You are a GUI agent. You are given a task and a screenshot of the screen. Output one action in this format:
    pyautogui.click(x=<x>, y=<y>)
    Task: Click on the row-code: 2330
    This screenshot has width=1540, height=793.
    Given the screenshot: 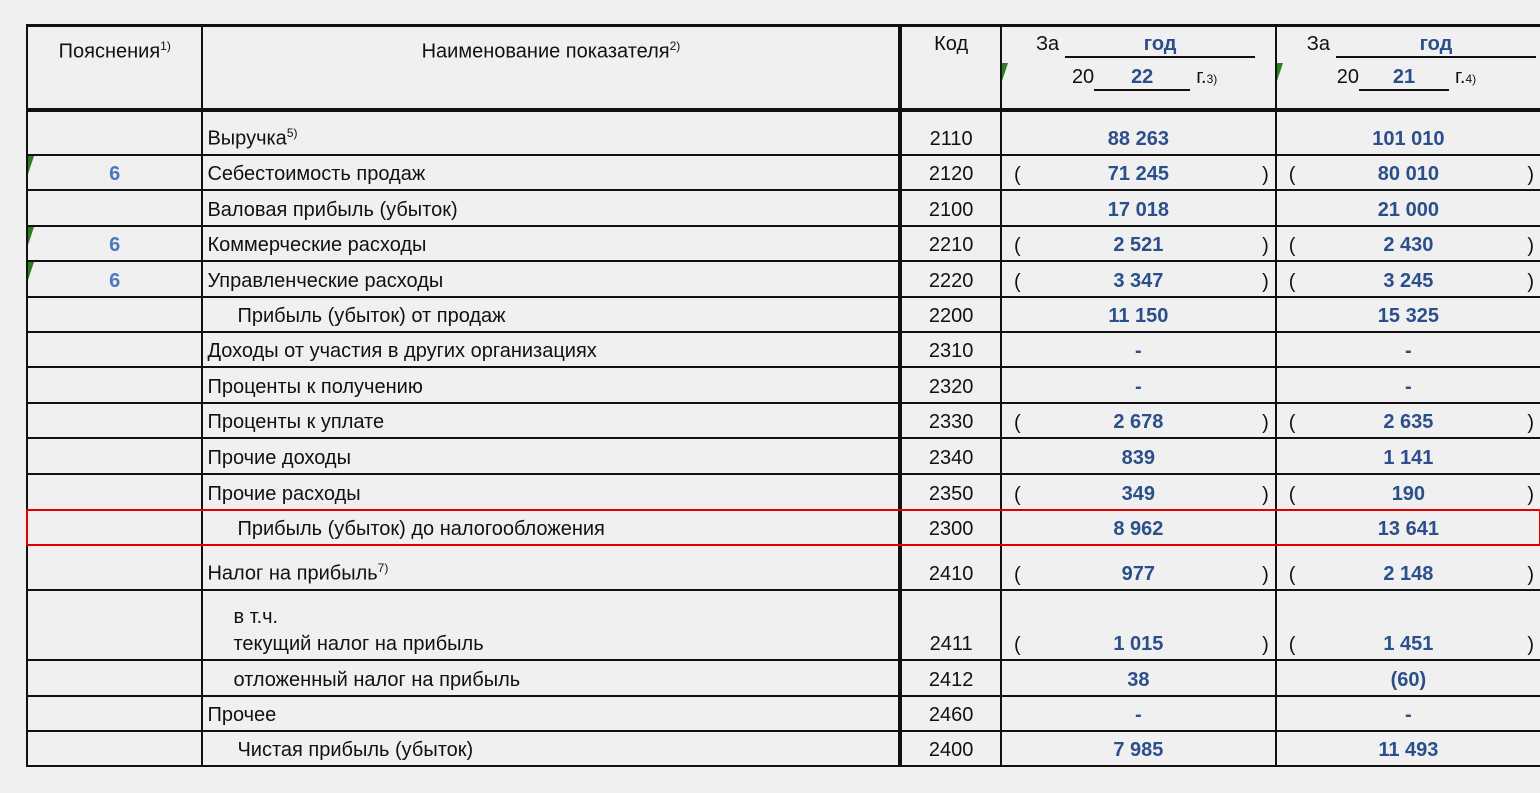 What is the action you would take?
    pyautogui.click(x=950, y=420)
    